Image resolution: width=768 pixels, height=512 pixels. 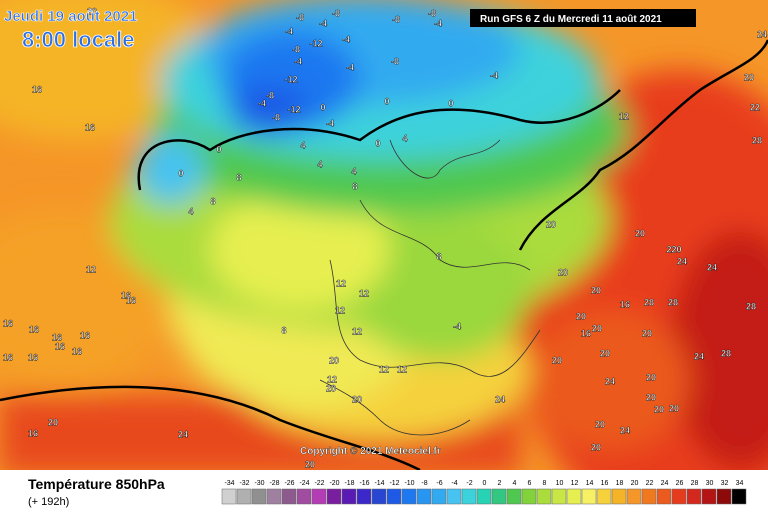 I want to click on legend-tick-label: 0, so click(x=485, y=483).